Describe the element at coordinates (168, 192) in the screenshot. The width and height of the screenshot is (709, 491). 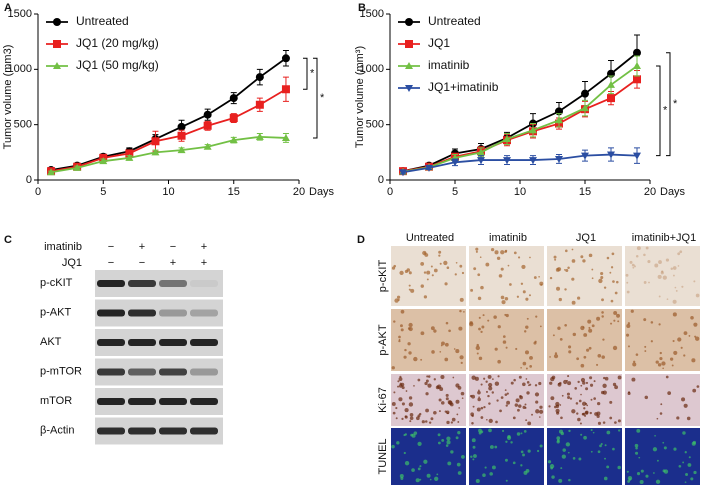
I see `x-tick-label: 10` at that location.